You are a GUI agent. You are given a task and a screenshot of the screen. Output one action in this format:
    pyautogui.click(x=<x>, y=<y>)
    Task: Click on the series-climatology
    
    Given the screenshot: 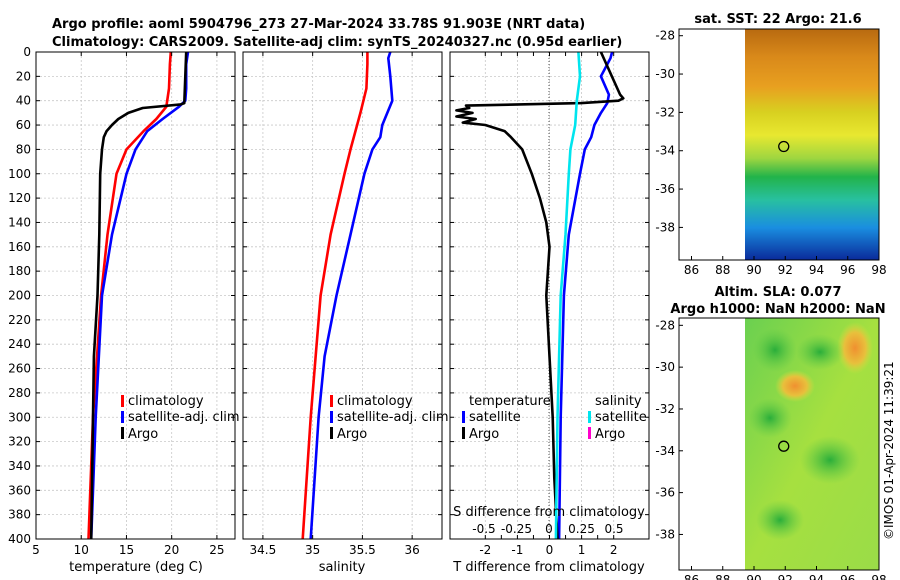 What is the action you would take?
    pyautogui.click(x=335, y=295)
    